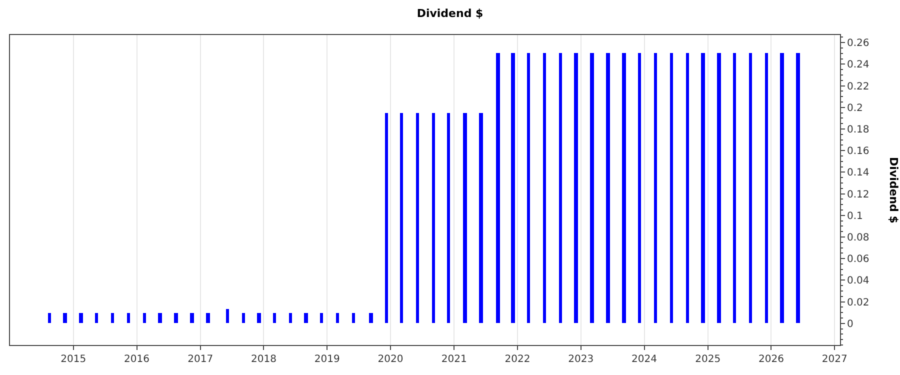 Image resolution: width=900 pixels, height=375 pixels. I want to click on x-tick-label: 2026, so click(771, 359).